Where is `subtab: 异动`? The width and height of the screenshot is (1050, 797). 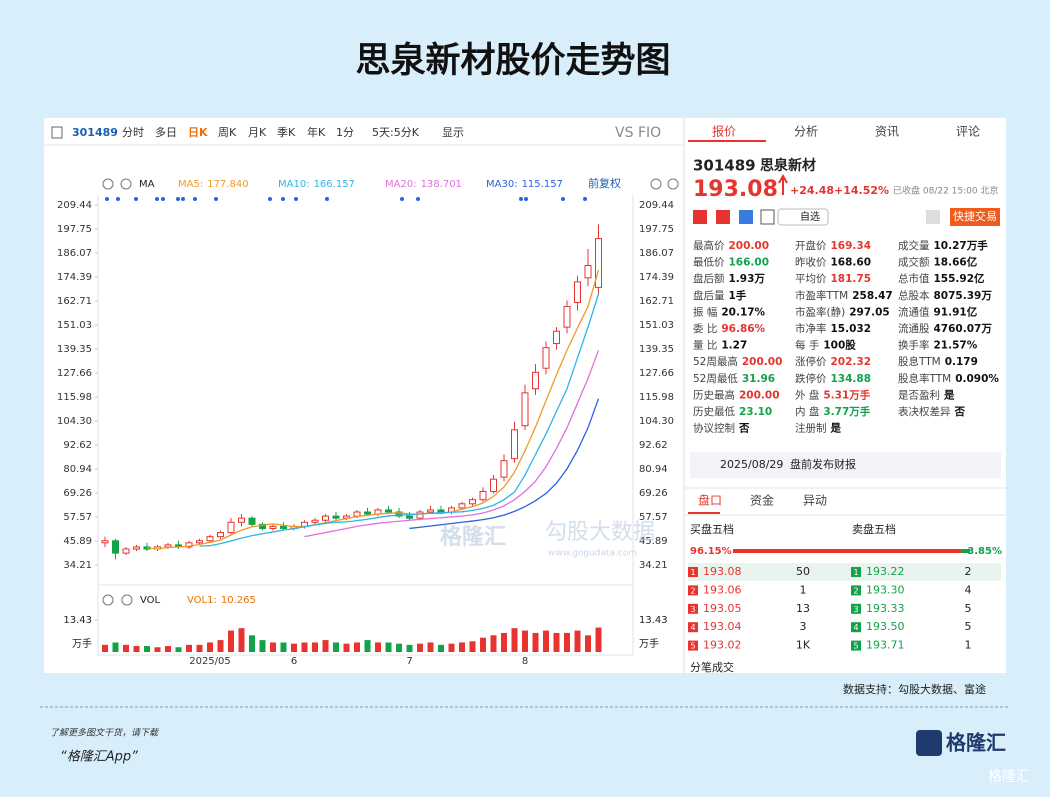
subtab: 异动 is located at coordinates (815, 501).